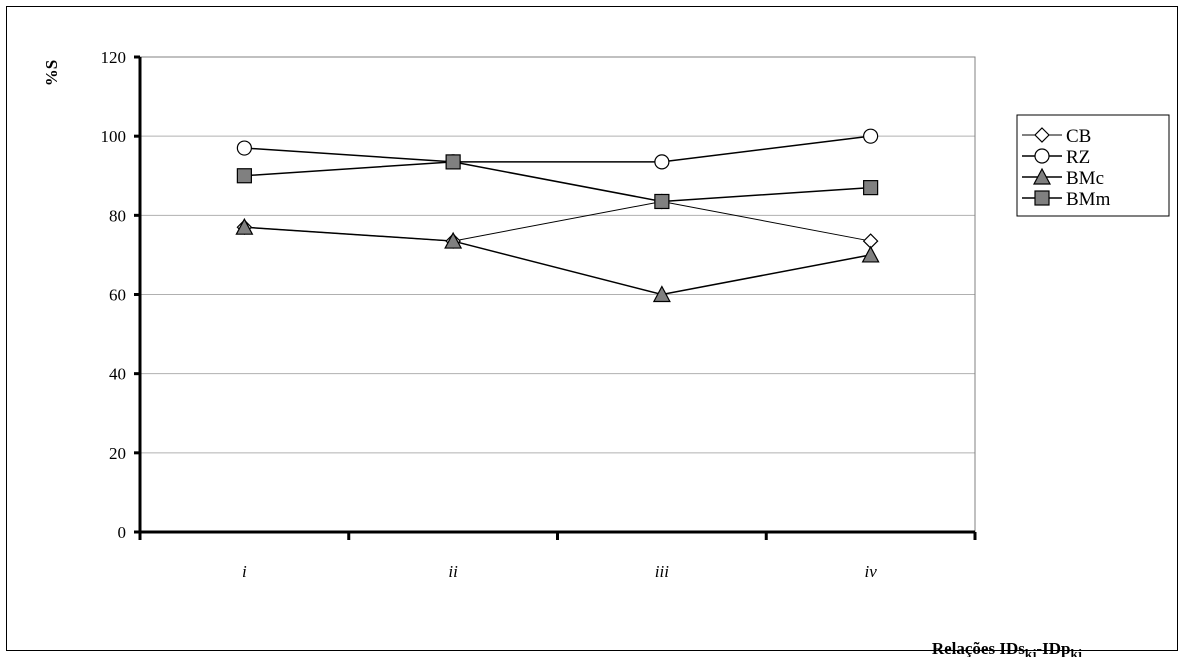 The width and height of the screenshot is (1186, 657). What do you see at coordinates (1042, 176) in the screenshot?
I see `legend-marker-bmc` at bounding box center [1042, 176].